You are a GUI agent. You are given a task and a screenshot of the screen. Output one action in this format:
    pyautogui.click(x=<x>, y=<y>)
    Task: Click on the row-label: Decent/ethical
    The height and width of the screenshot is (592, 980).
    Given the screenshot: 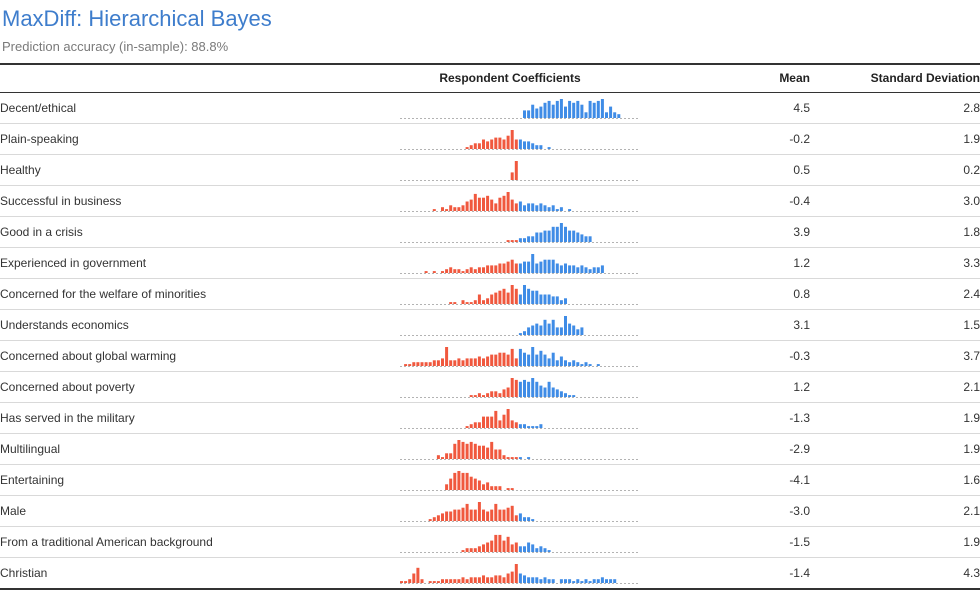 What is the action you would take?
    pyautogui.click(x=190, y=108)
    